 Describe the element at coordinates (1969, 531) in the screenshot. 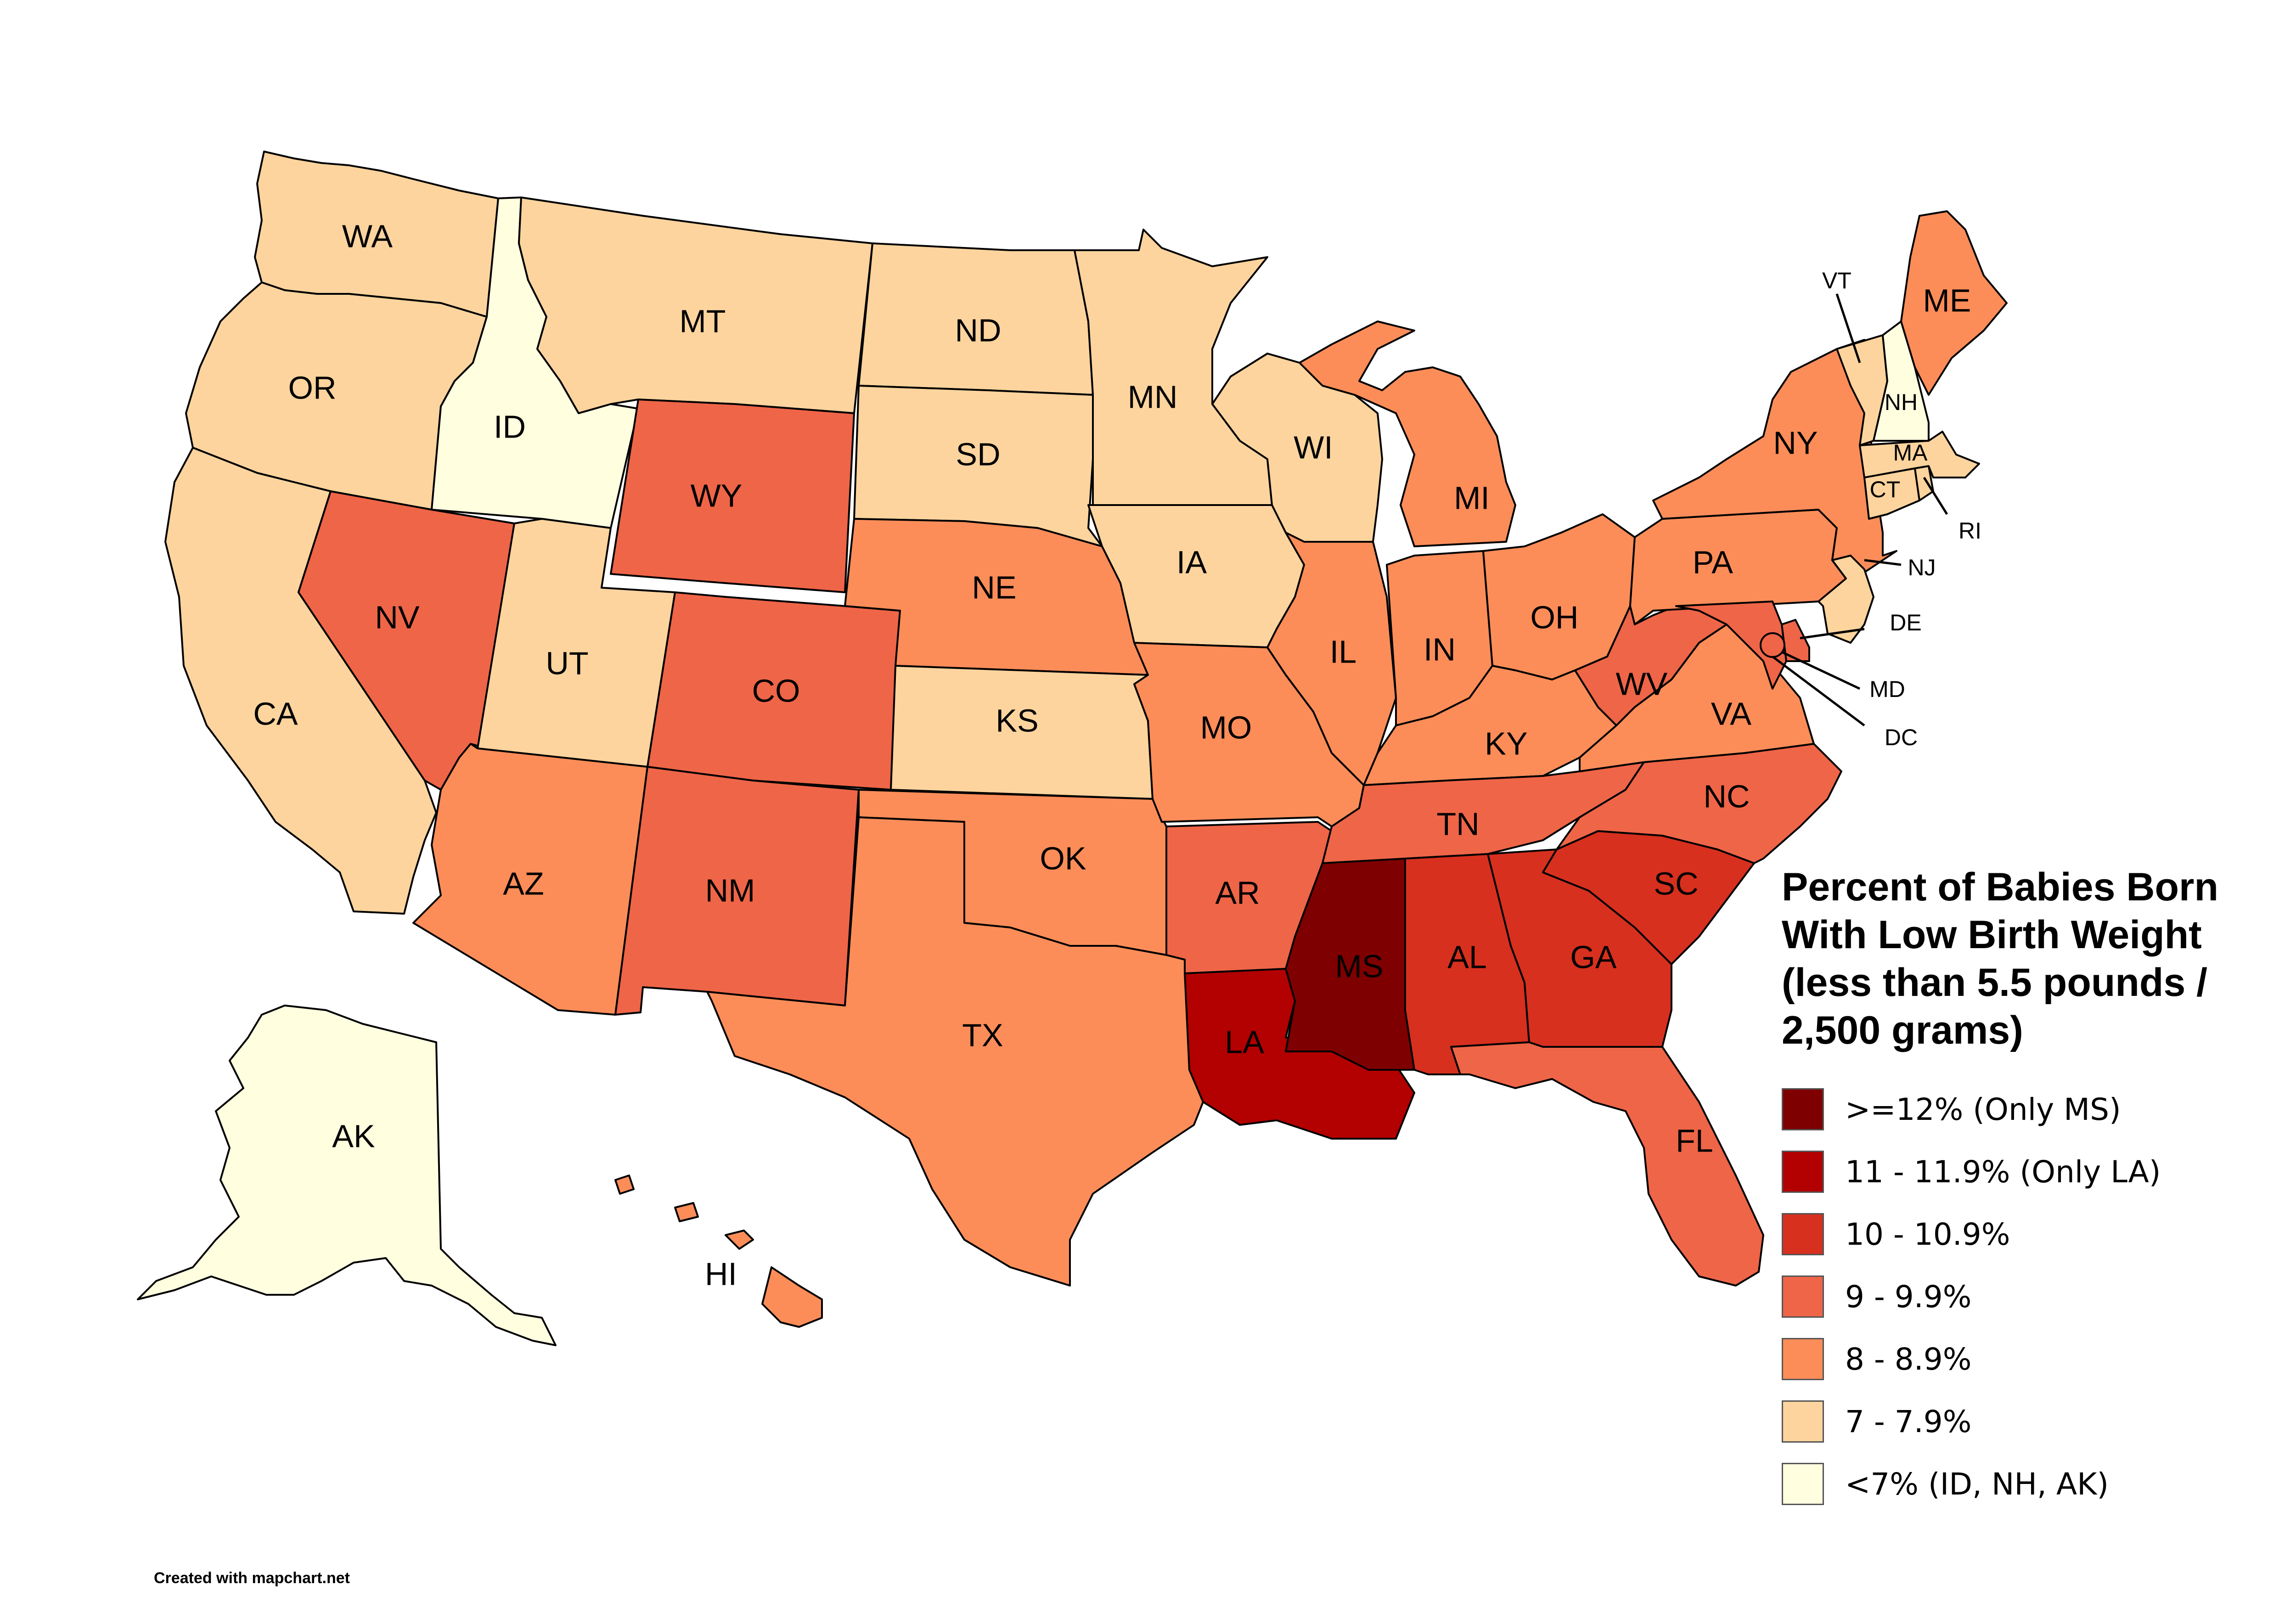

I see `label-RI: RI` at that location.